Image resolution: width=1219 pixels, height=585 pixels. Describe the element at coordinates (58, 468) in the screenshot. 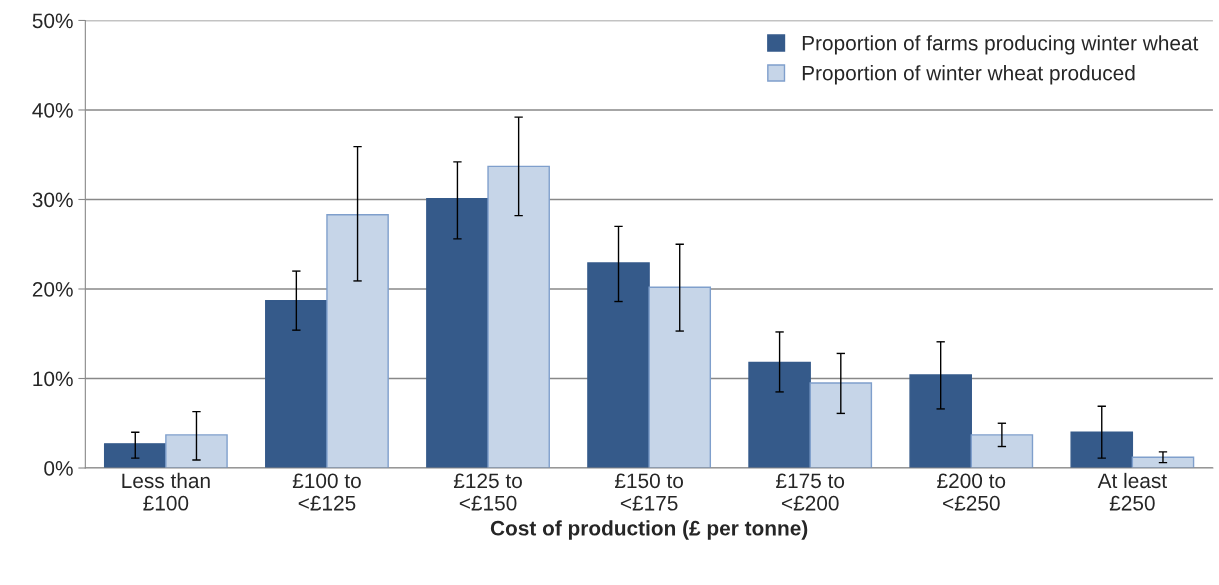

I see `y-tick-label: 0%` at that location.